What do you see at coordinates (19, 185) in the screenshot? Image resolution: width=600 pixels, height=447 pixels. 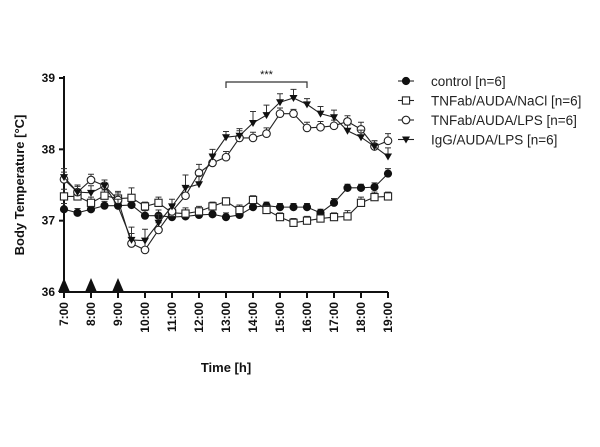 I see `y-axis-label: Body Temperature [°C]` at bounding box center [19, 185].